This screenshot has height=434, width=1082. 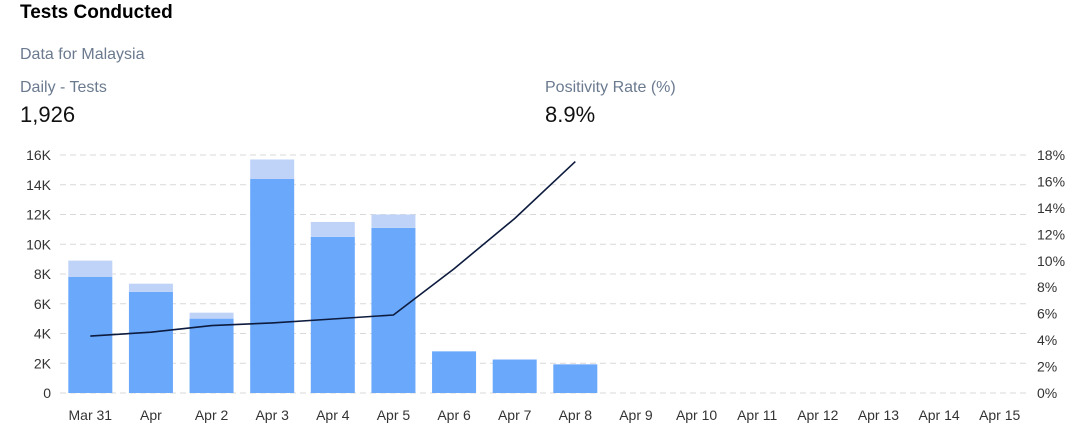 What do you see at coordinates (39, 155) in the screenshot?
I see `y-left-tick-label: 16K` at bounding box center [39, 155].